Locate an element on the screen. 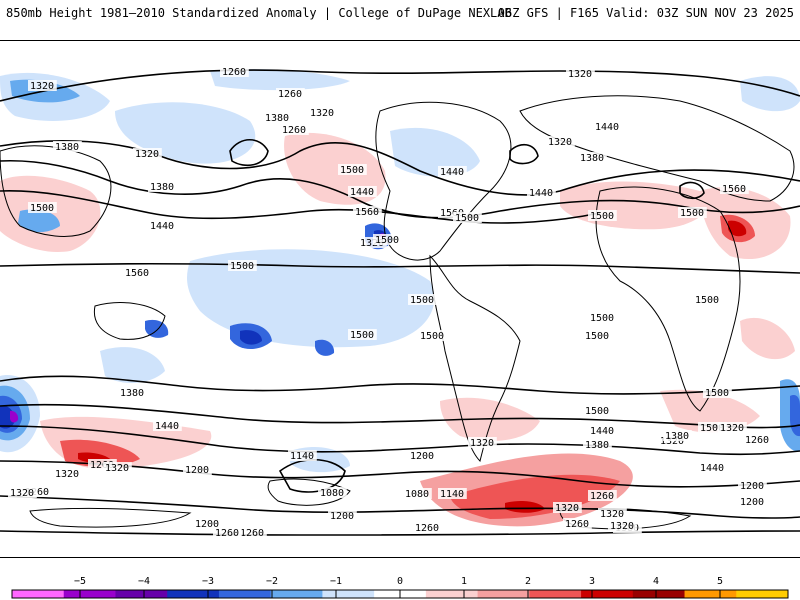  color-legend: −5 −4 −3 −2 −1 0 1 2 3 4 5 is located at coordinates (400, 587).